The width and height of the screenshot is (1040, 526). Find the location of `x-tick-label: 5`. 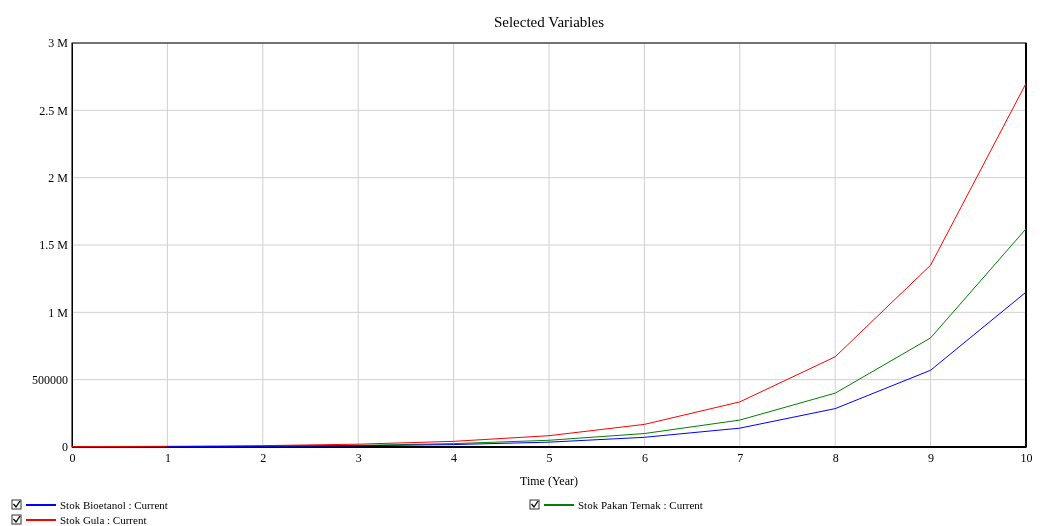

x-tick-label: 5 is located at coordinates (549, 457).